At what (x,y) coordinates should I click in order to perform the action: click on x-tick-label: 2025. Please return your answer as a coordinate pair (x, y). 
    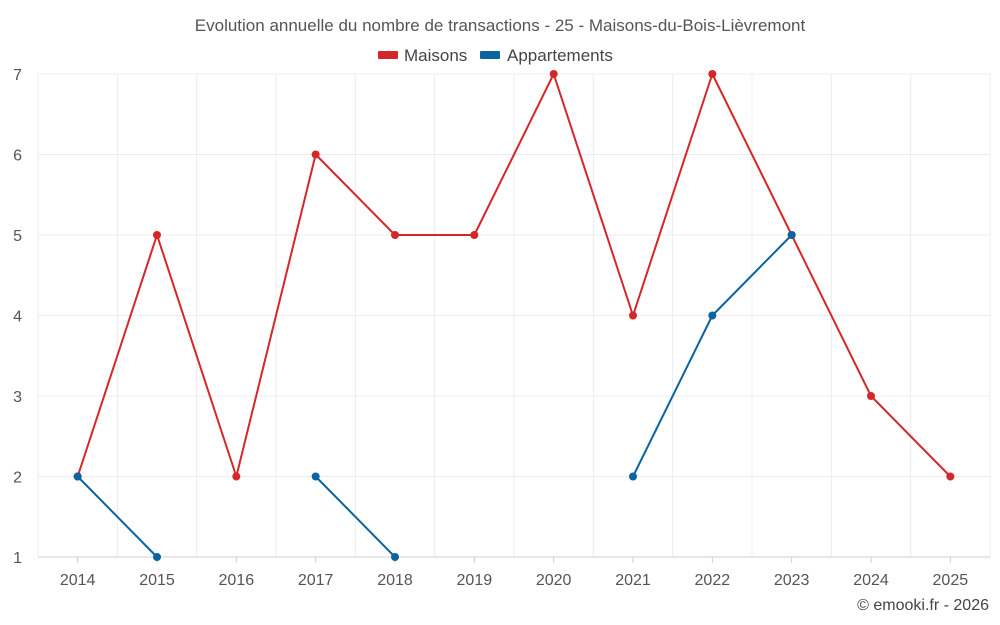
    Looking at the image, I should click on (951, 580).